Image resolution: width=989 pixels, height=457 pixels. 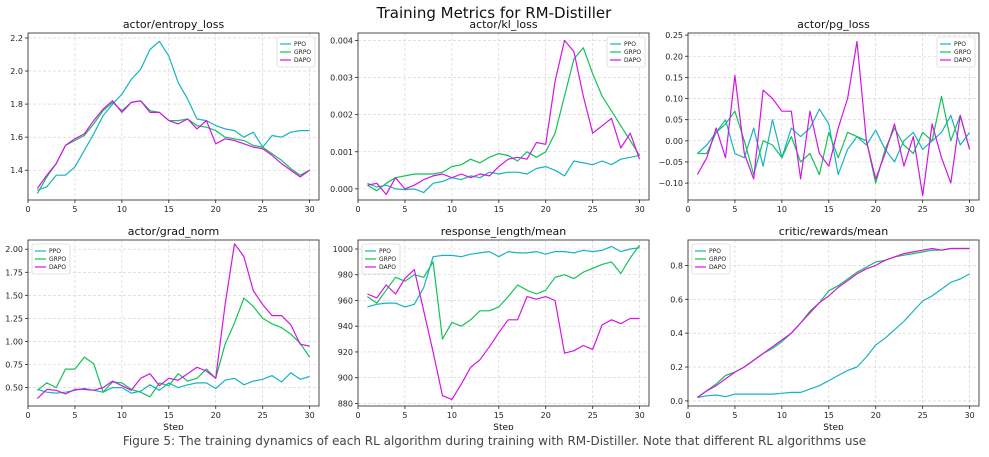 What do you see at coordinates (494, 13) in the screenshot?
I see `figure-title: Training Metrics for RM-Distiller` at bounding box center [494, 13].